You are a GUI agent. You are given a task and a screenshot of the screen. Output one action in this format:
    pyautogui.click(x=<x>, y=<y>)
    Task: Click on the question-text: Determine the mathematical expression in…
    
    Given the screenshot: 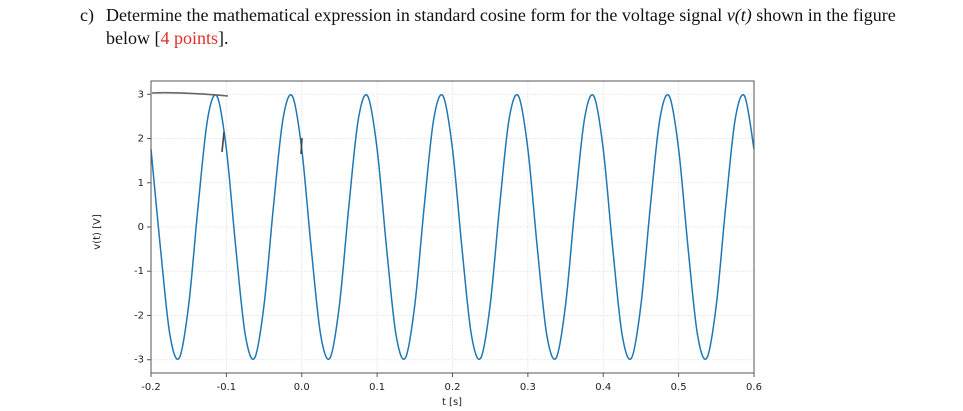 What is the action you would take?
    pyautogui.click(x=521, y=27)
    